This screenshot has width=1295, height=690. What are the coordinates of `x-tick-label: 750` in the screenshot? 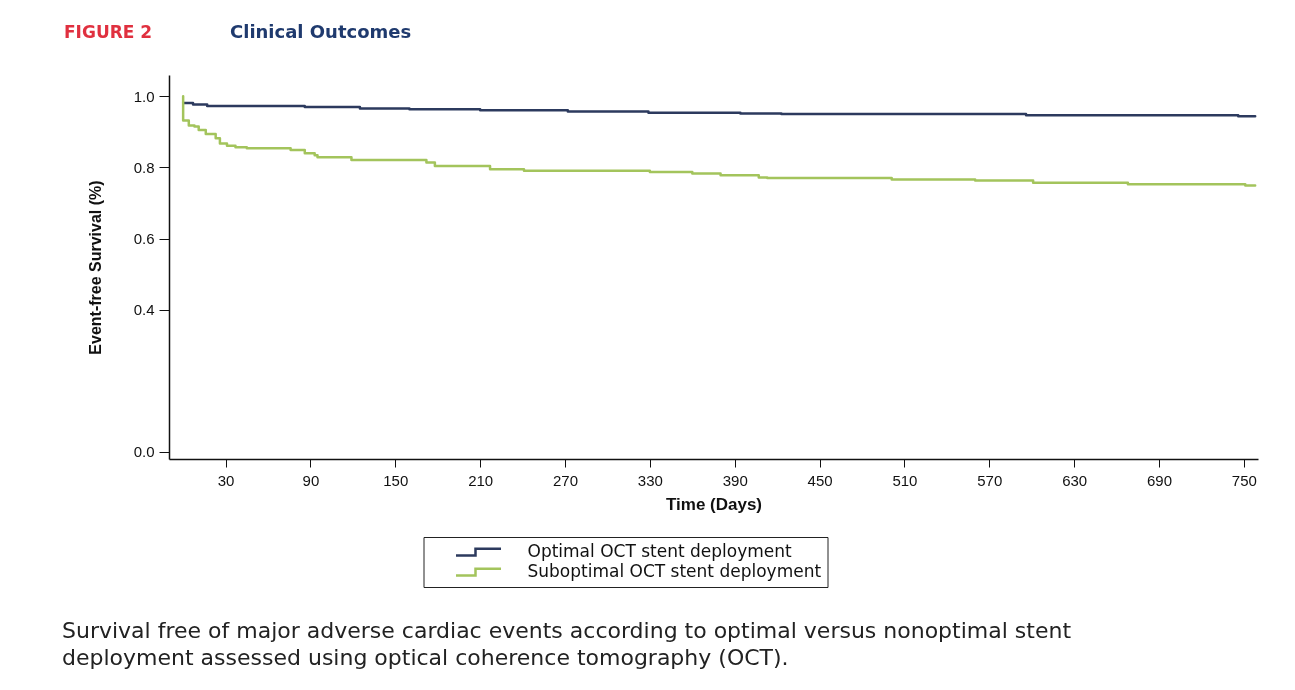 It's located at (1244, 480).